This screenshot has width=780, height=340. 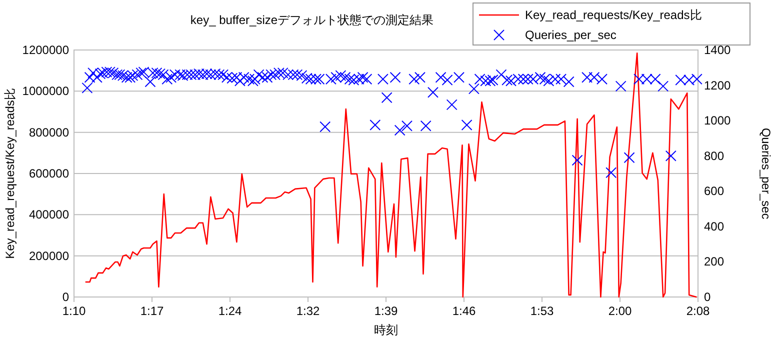 I want to click on x-tick-label: 2:00, so click(x=620, y=311).